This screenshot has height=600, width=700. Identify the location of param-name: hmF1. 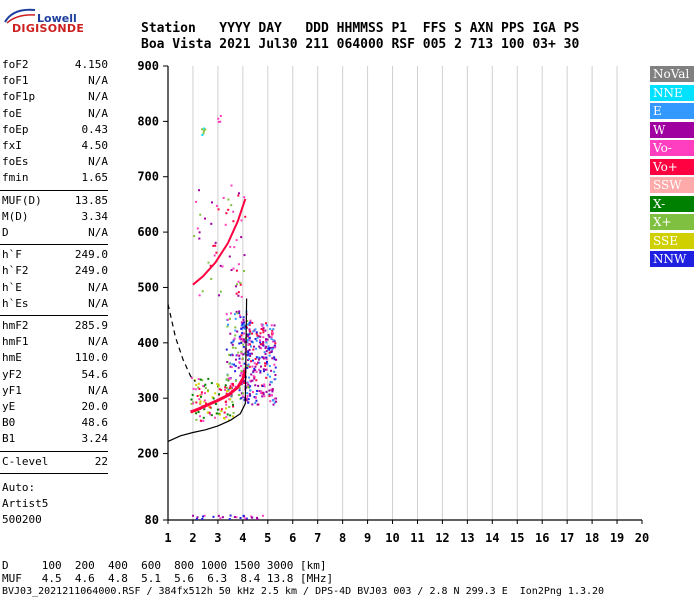
(15, 342).